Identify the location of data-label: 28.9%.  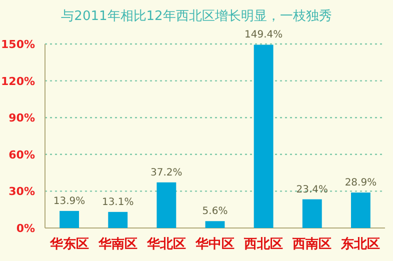
(360, 183).